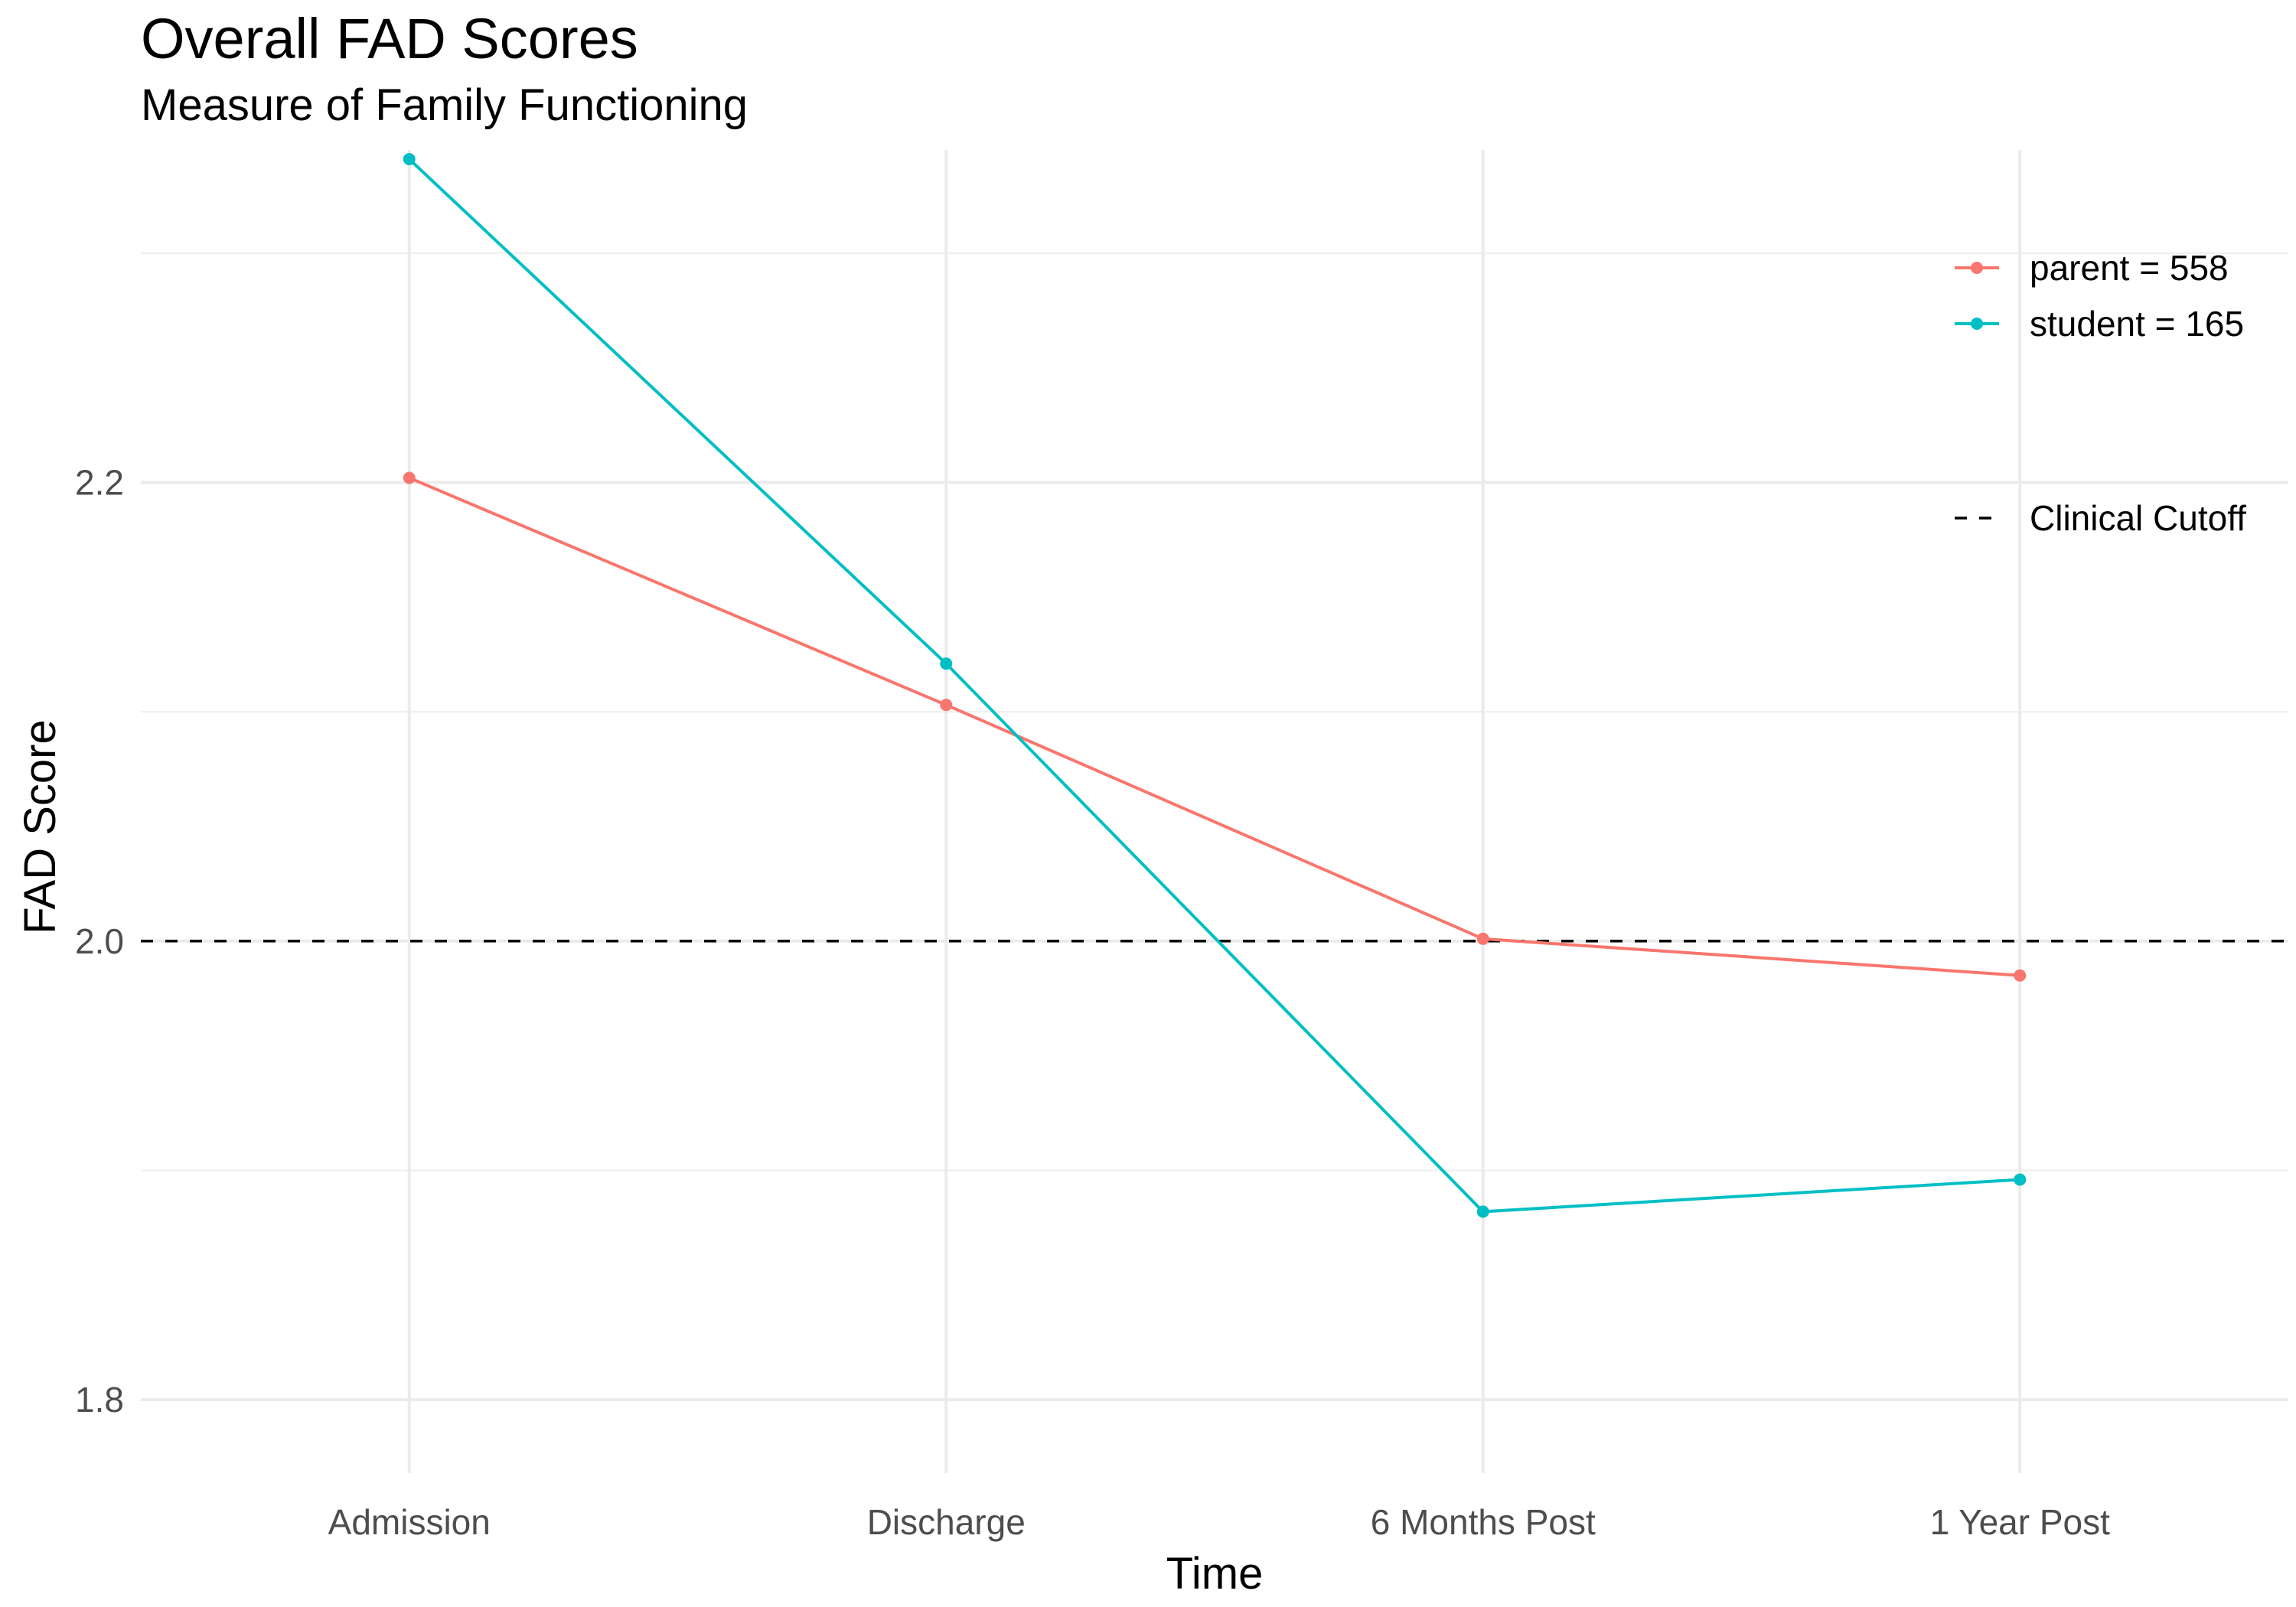  Describe the element at coordinates (99, 1400) in the screenshot. I see `y-tick-label: 1.8` at that location.